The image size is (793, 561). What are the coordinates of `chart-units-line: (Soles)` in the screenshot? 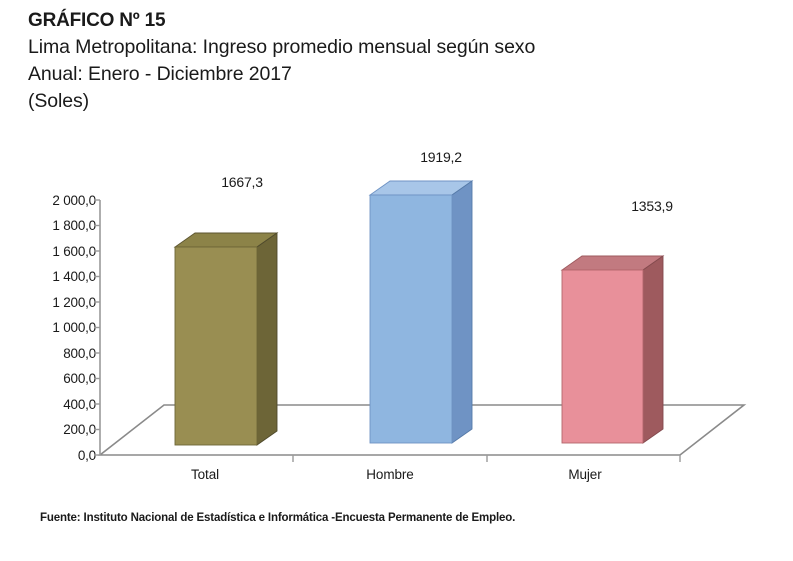 It's located at (59, 101).